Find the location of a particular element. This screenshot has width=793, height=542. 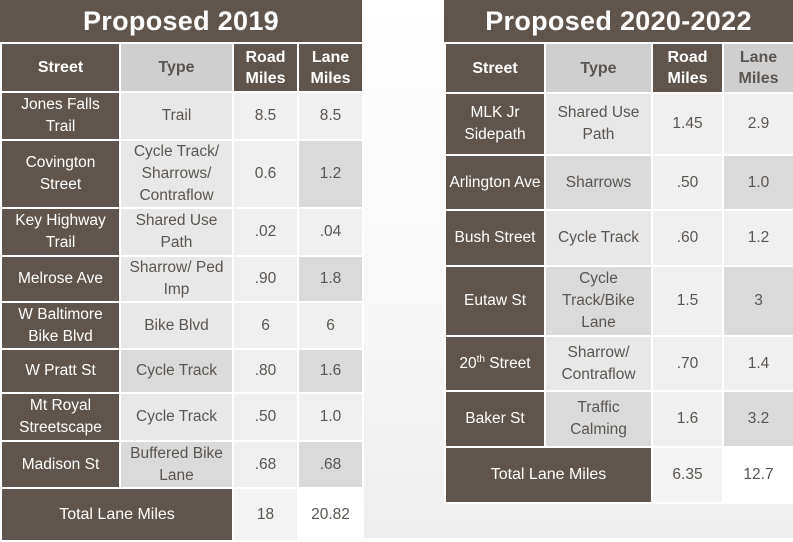

table-row: Jones Falls Trail Trail 8.5 8.5 is located at coordinates (182, 116).